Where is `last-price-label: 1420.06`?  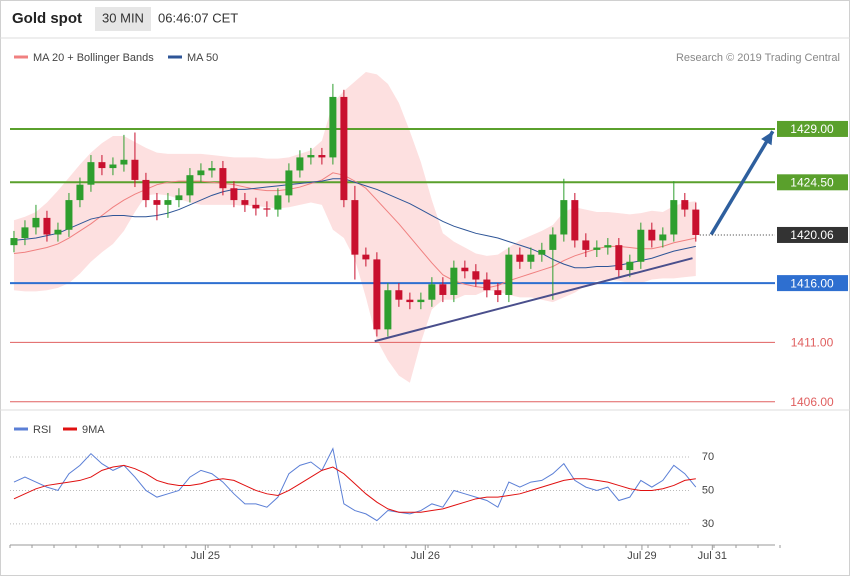 last-price-label: 1420.06 is located at coordinates (812, 235).